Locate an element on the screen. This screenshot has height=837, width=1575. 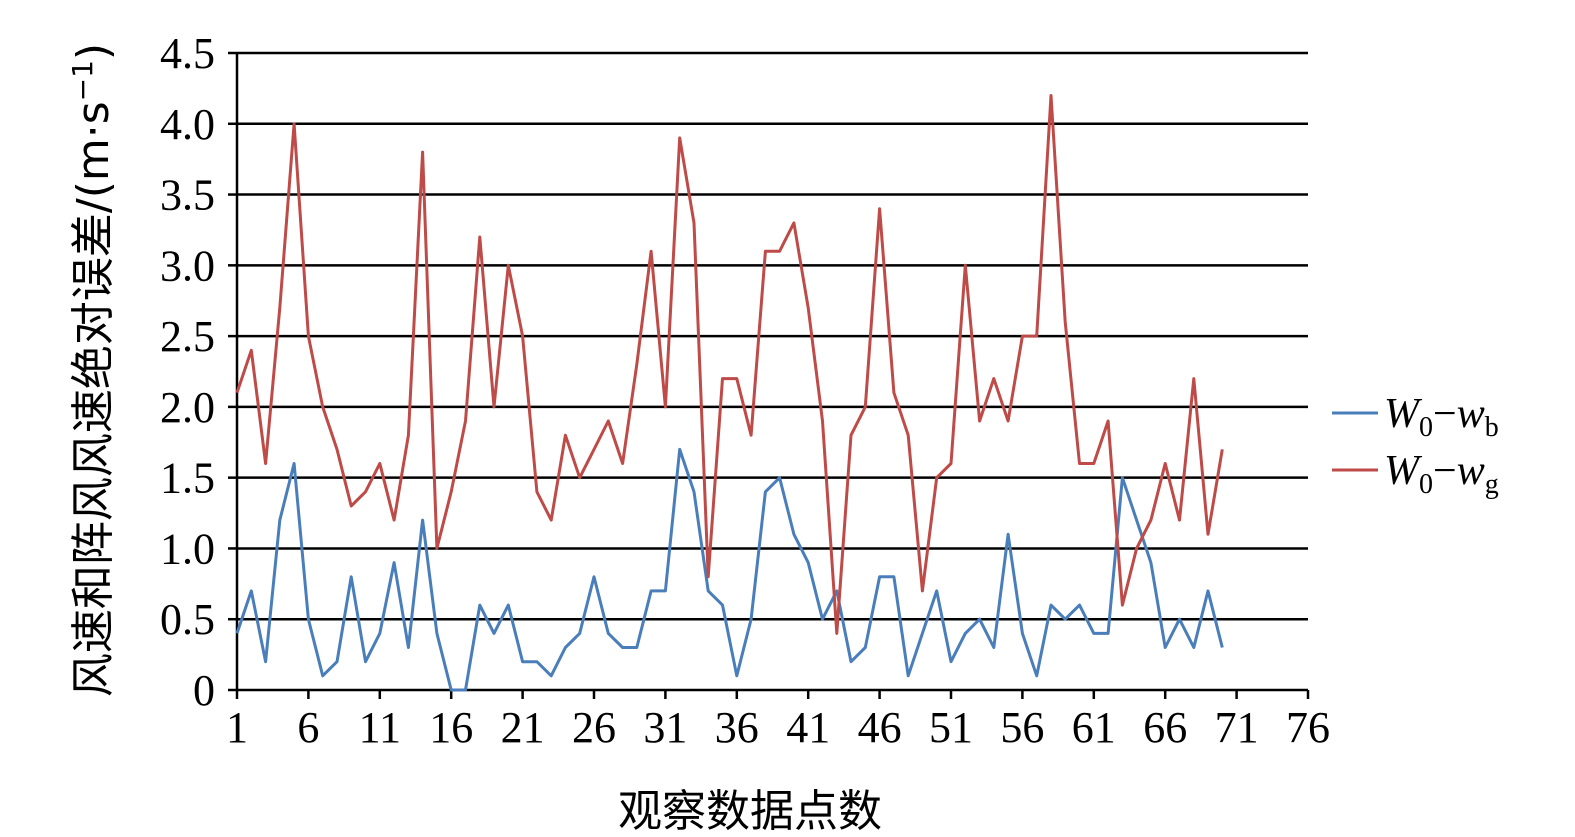
x-tick-label: 21 is located at coordinates (523, 727).